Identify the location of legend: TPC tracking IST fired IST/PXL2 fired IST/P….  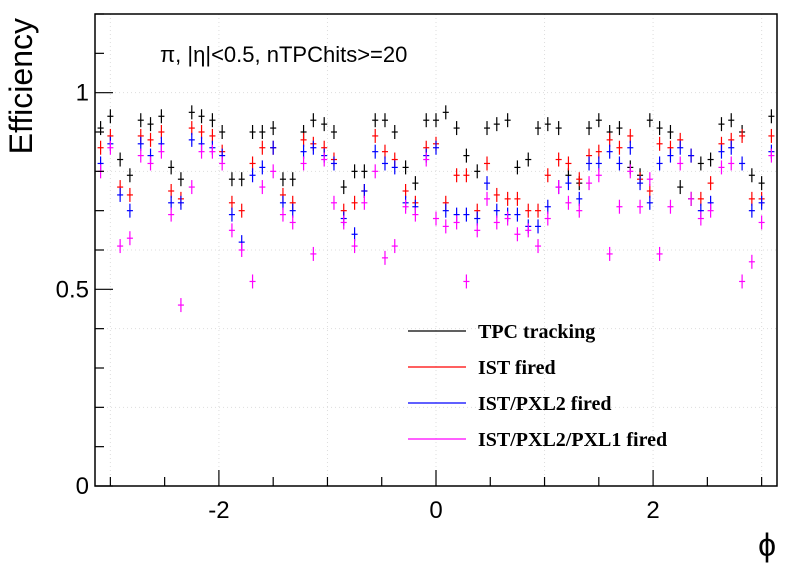
(537, 386).